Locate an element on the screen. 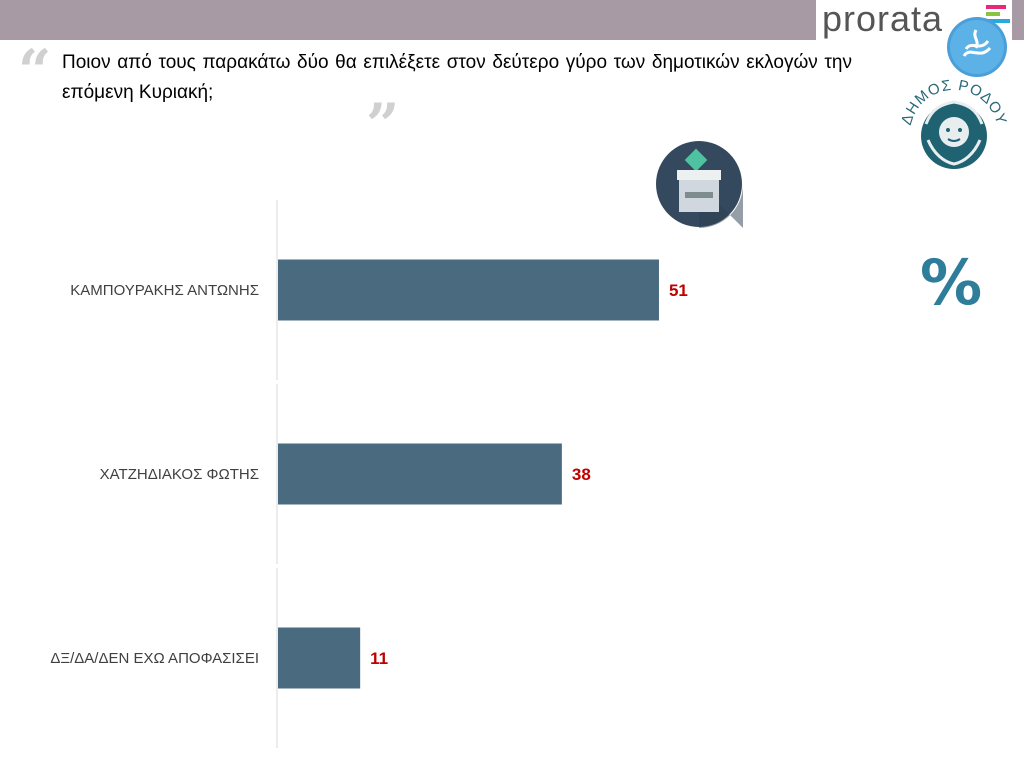  close-quote-icon: ” is located at coordinates (383, 125).